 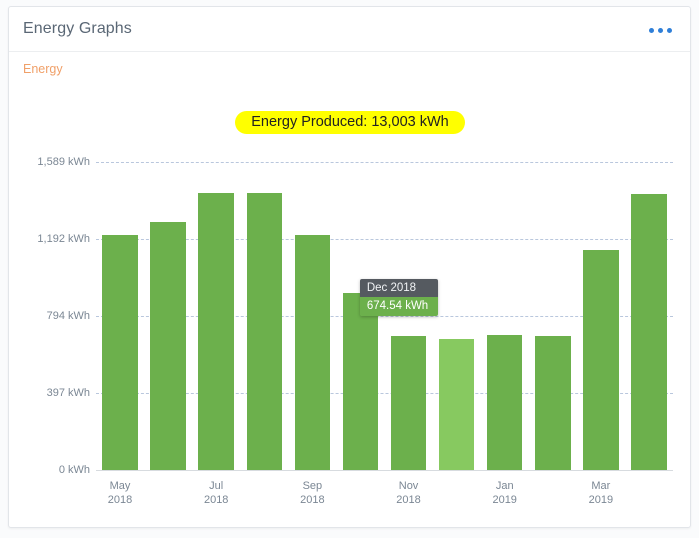 I want to click on x-tick-month: May, so click(x=120, y=486).